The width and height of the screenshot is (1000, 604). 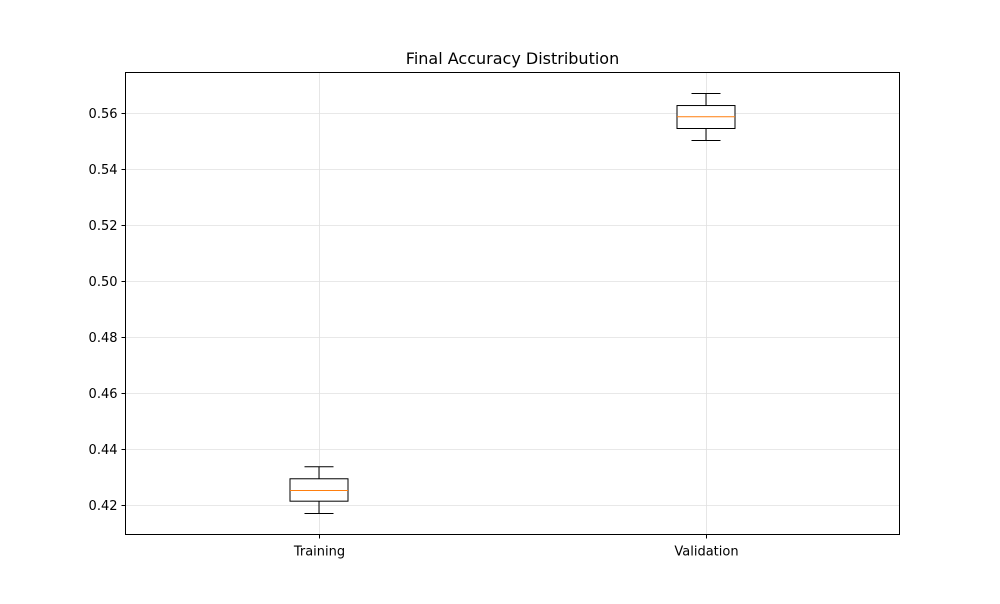 What do you see at coordinates (706, 117) in the screenshot?
I see `box-validation` at bounding box center [706, 117].